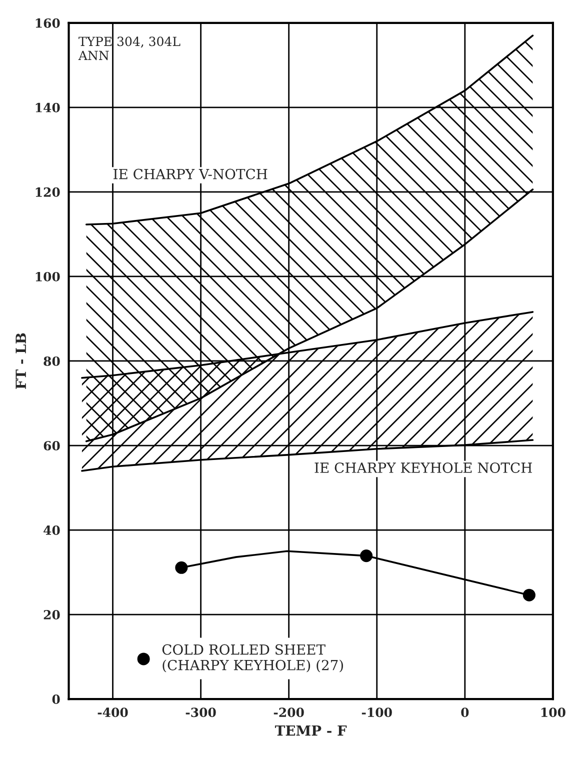  Describe the element at coordinates (52, 530) in the screenshot. I see `y-tick-label: 40` at that location.